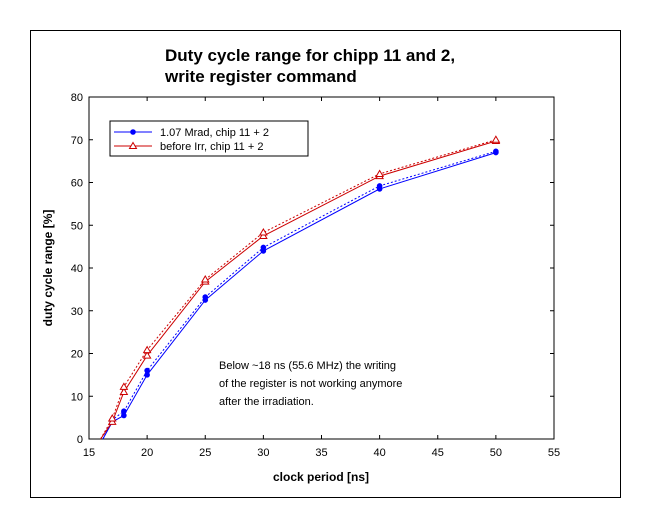 This screenshot has height=530, width=645. Describe the element at coordinates (89, 453) in the screenshot. I see `x-tick-label: 15` at that location.